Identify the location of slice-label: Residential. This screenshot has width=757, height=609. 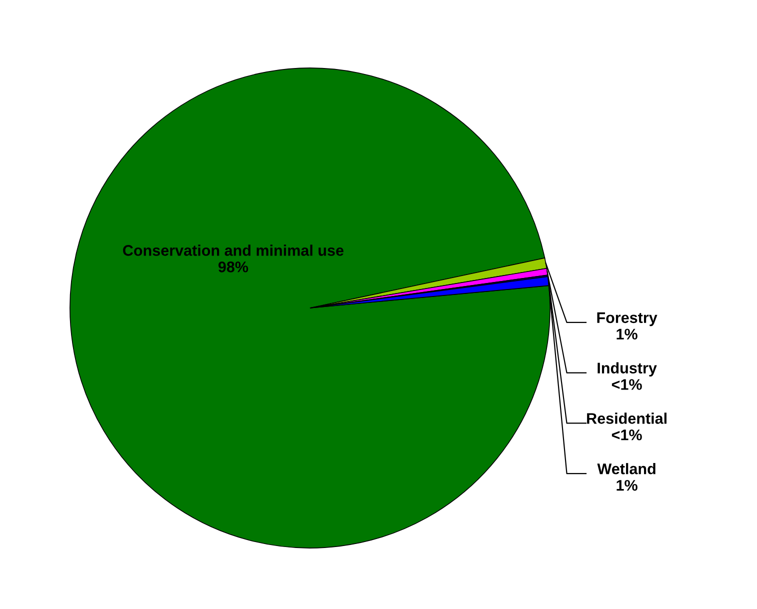
(626, 418).